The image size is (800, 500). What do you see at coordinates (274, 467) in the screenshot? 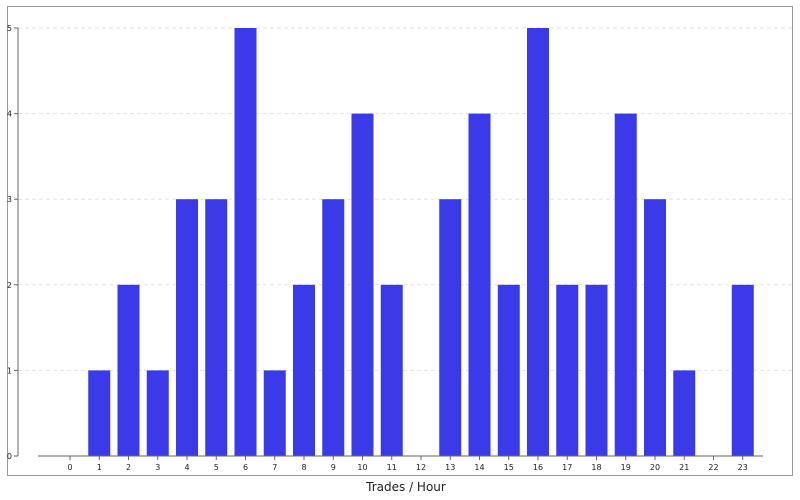
I see `x-tick-label-7: 7` at bounding box center [274, 467].